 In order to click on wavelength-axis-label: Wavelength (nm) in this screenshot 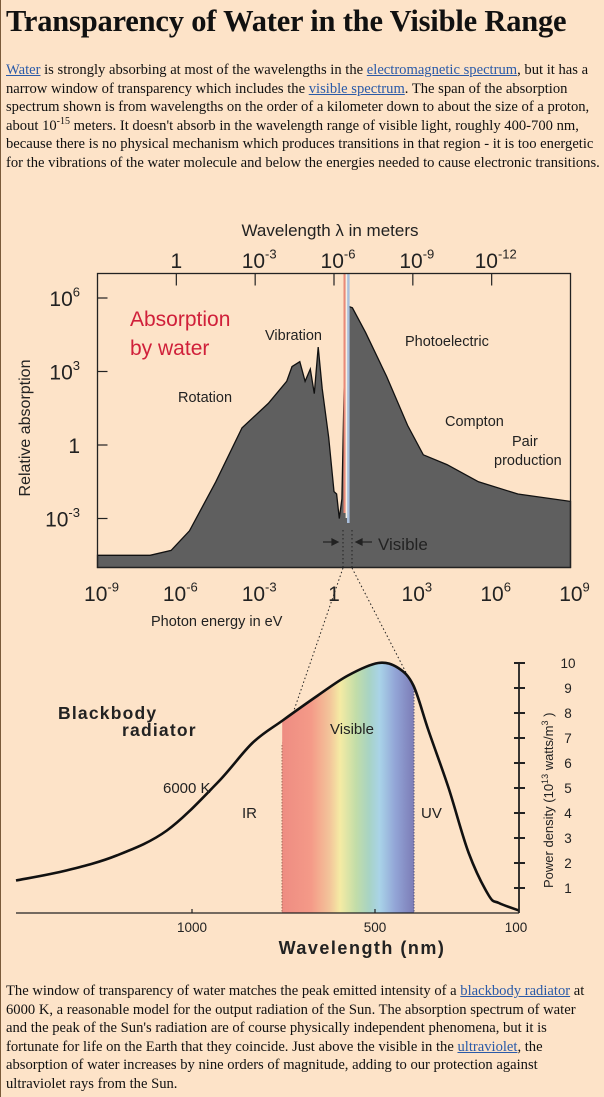, I will do `click(362, 948)`.